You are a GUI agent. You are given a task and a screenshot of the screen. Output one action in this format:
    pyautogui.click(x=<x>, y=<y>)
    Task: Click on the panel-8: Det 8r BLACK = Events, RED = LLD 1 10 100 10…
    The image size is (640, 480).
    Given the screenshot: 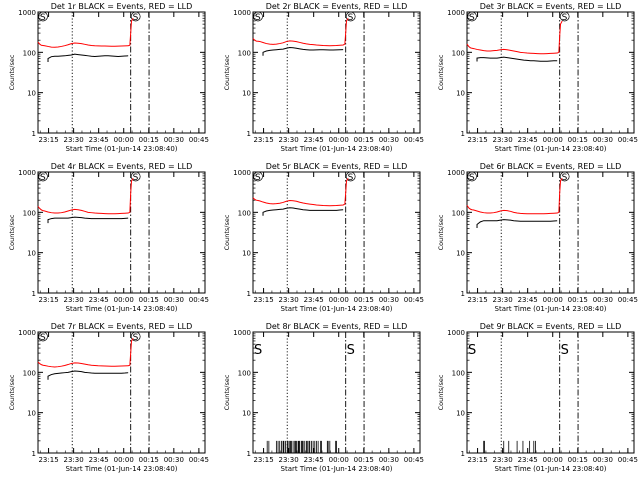 What is the action you would take?
    pyautogui.click(x=323, y=397)
    